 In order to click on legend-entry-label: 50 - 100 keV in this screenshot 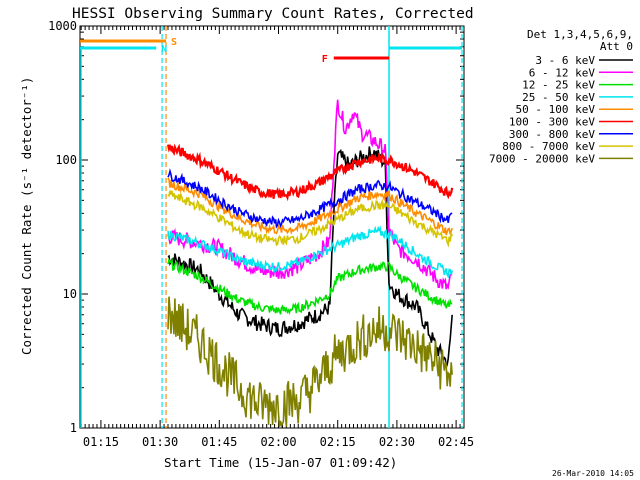, I will do `click(556, 109)`.